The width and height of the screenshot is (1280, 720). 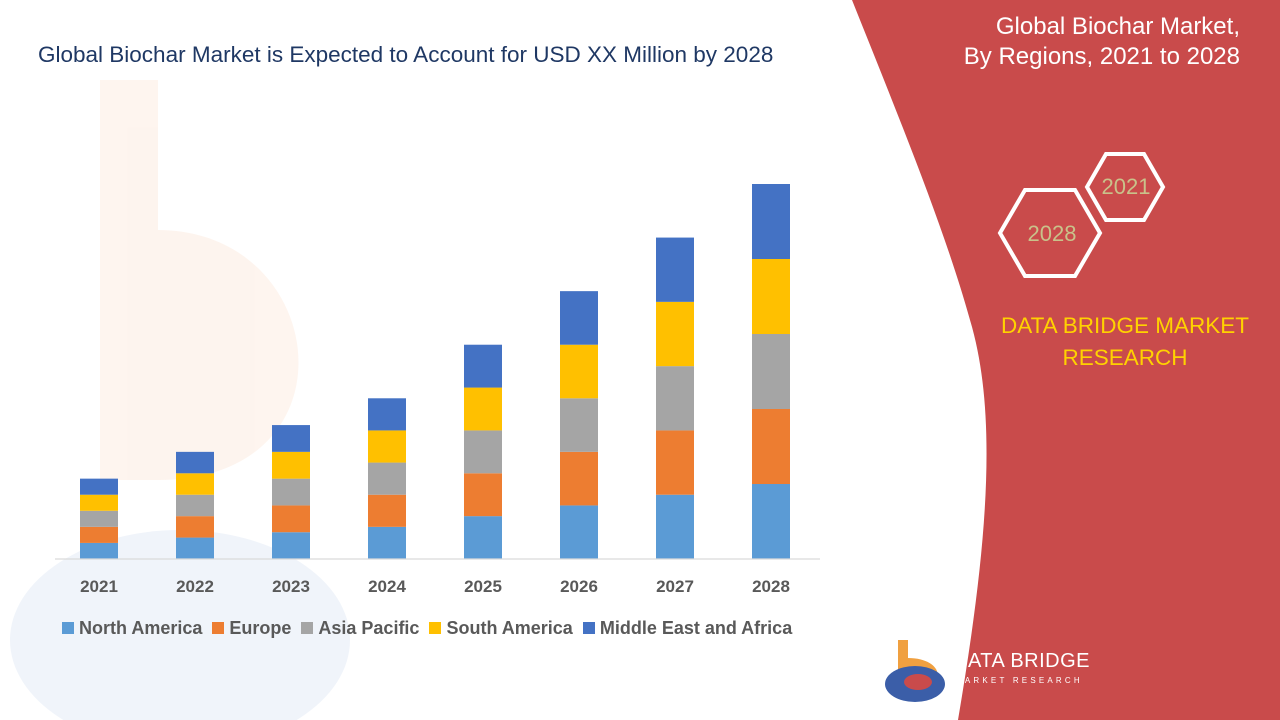 I want to click on bar-middle-east-and-africa-2027, so click(x=675, y=269).